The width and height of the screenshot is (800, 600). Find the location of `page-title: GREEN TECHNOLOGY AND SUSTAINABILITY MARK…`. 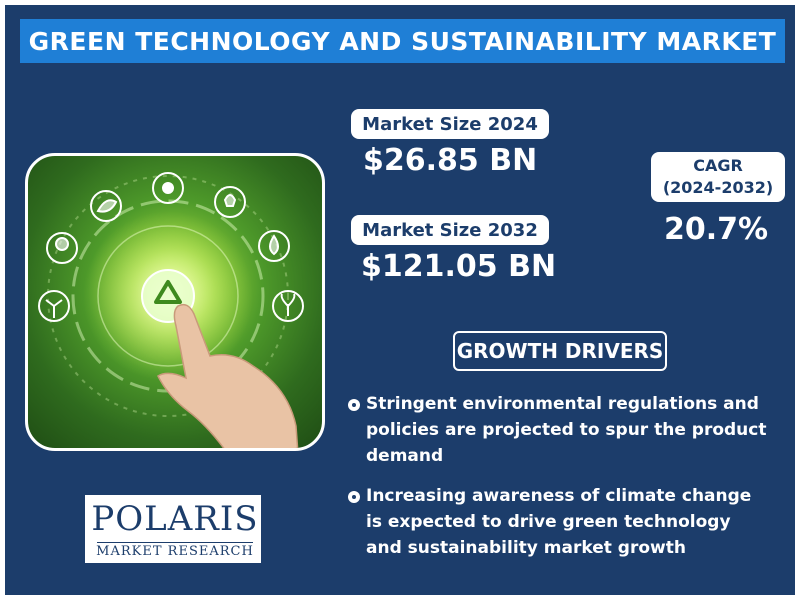

page-title: GREEN TECHNOLOGY AND SUSTAINABILITY MARK… is located at coordinates (402, 41).